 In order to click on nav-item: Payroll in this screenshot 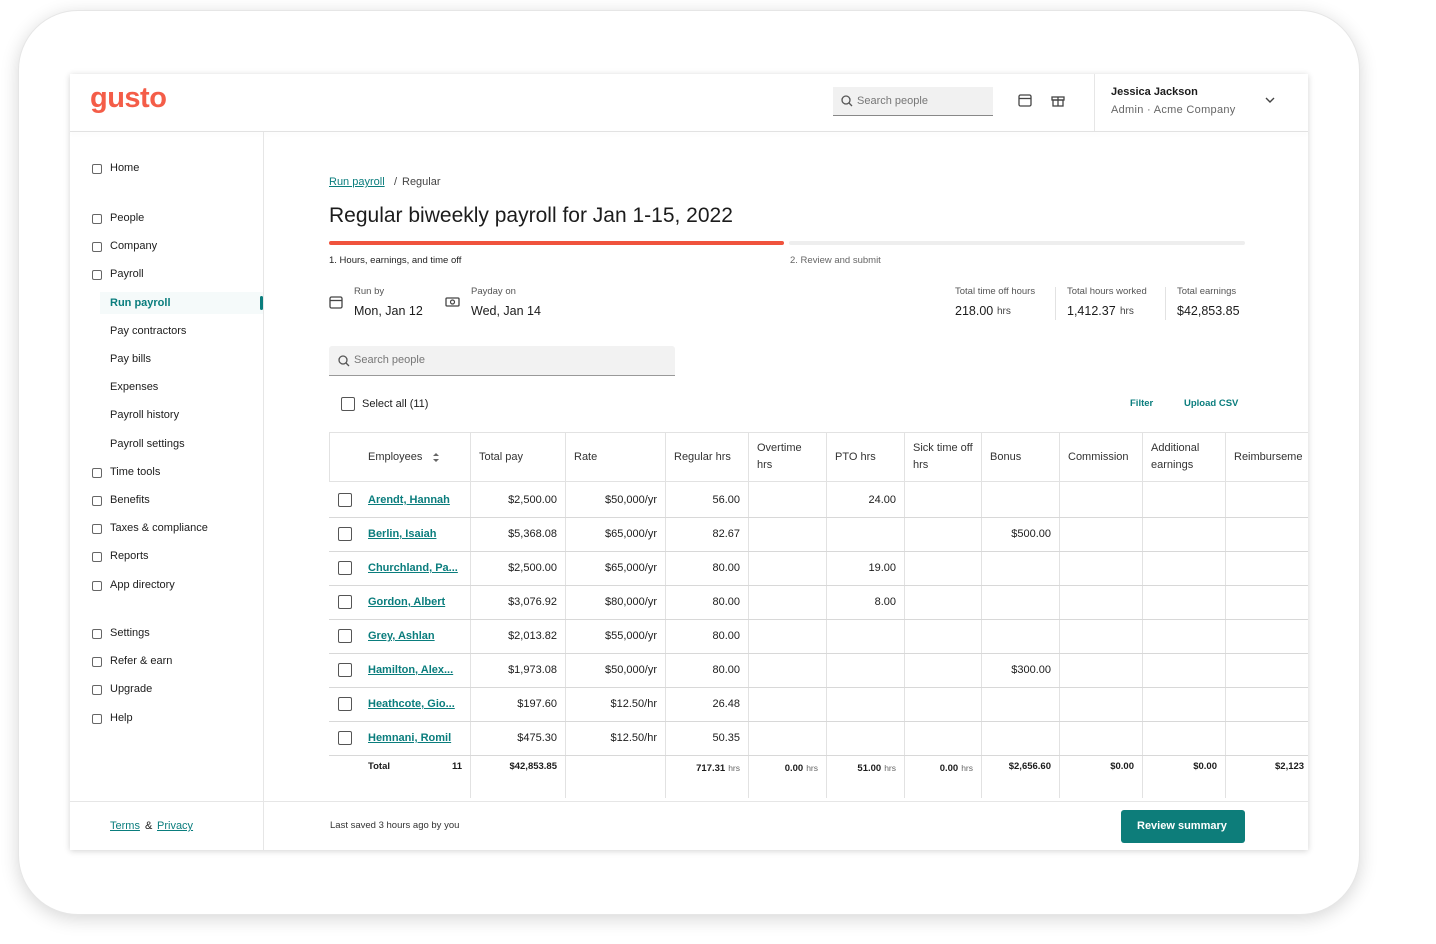, I will do `click(127, 274)`.